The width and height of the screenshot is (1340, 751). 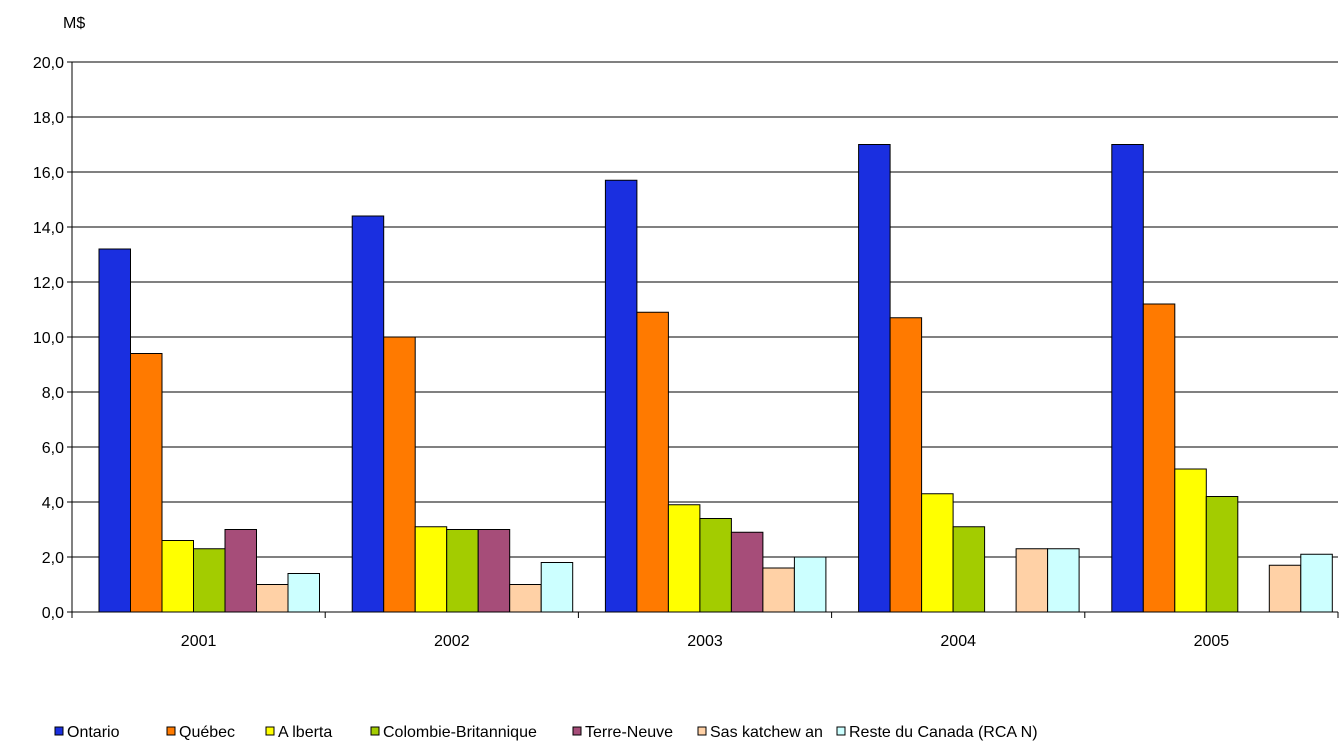 What do you see at coordinates (48, 63) in the screenshot?
I see `y-tick-label: 20,0` at bounding box center [48, 63].